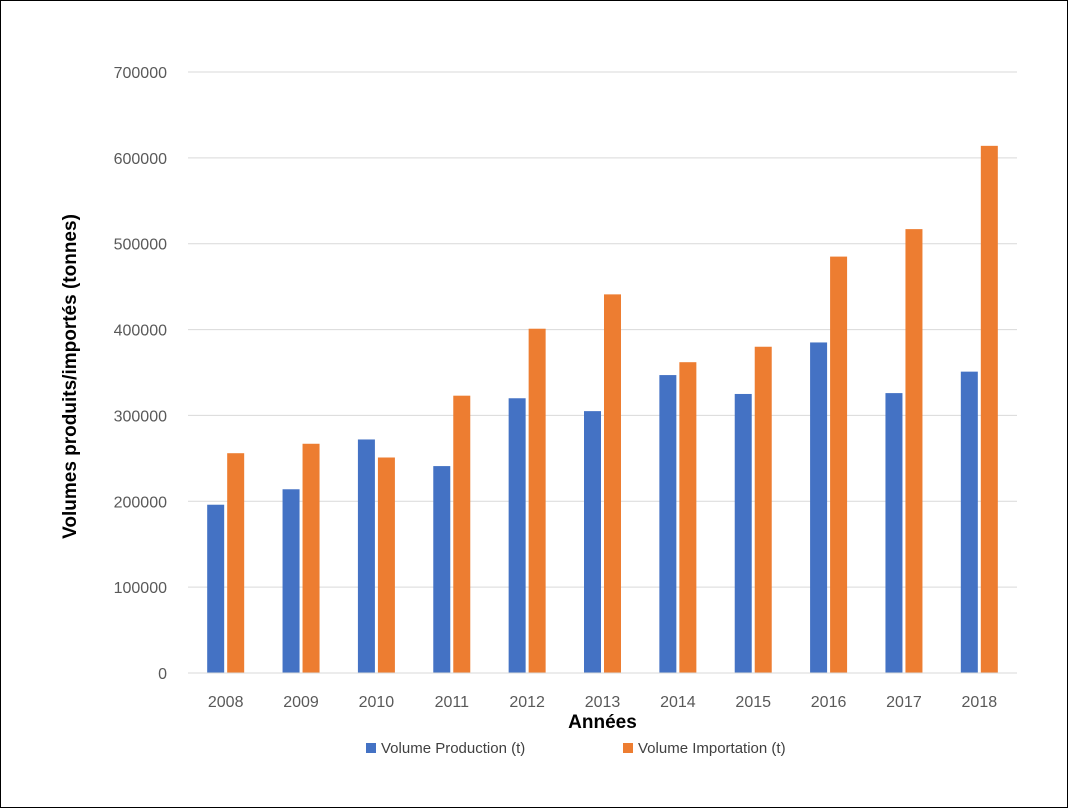 The image size is (1068, 808). What do you see at coordinates (442, 569) in the screenshot?
I see `bar-production-2011` at bounding box center [442, 569].